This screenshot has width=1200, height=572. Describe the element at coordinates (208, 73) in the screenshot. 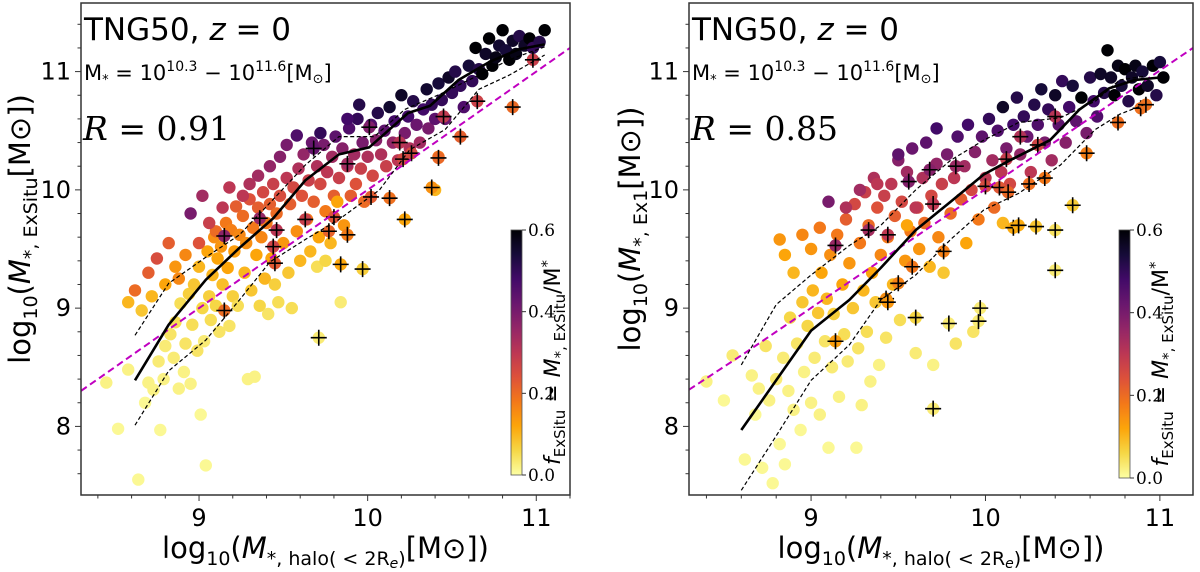

I see `mass-range-label: M* = 1010.3 − 1011.6[M⊙]` at that location.